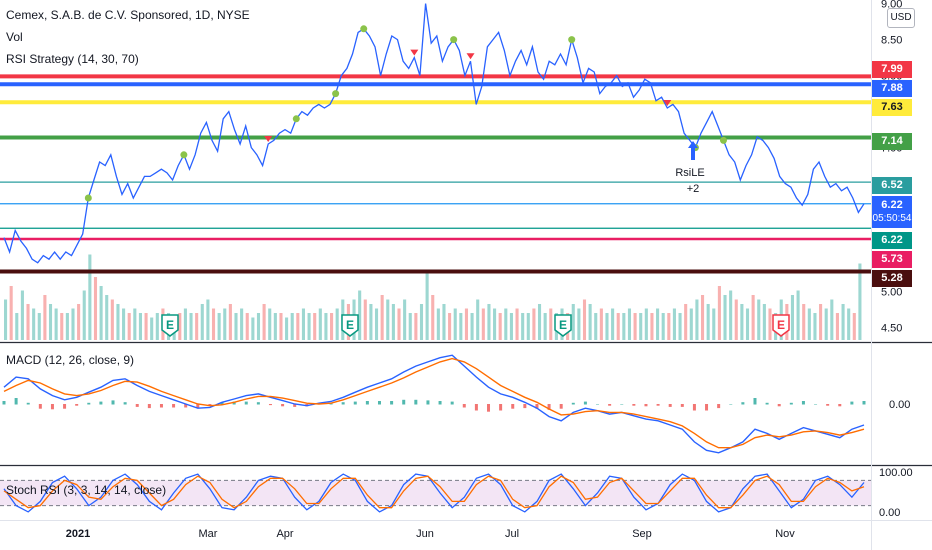 The height and width of the screenshot is (550, 932). What do you see at coordinates (892, 259) in the screenshot?
I see `level-tag-5-73: 5.73` at bounding box center [892, 259].